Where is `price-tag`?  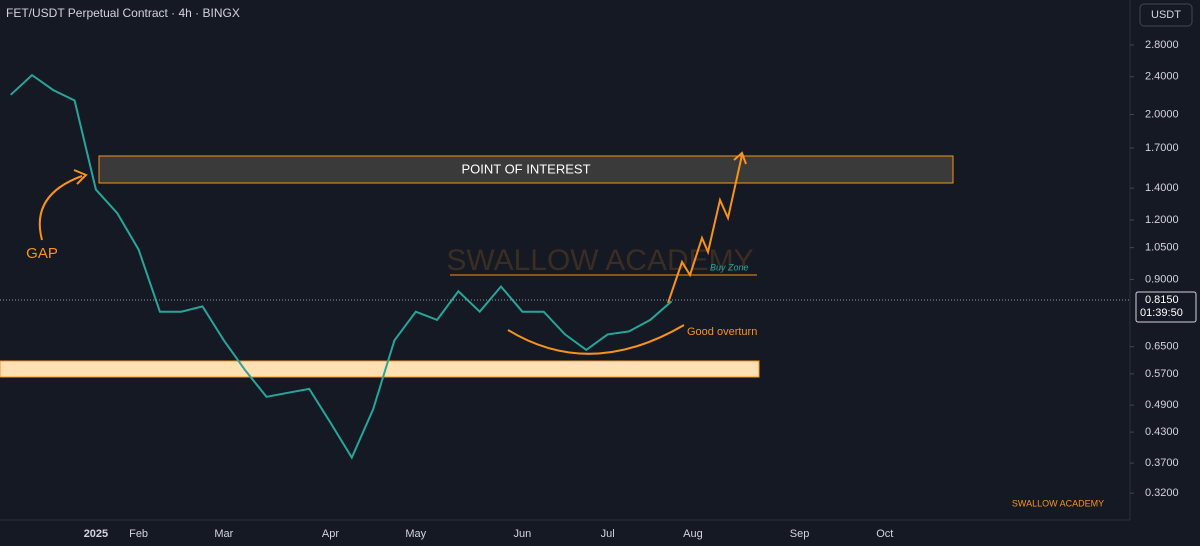 price-tag is located at coordinates (1166, 307).